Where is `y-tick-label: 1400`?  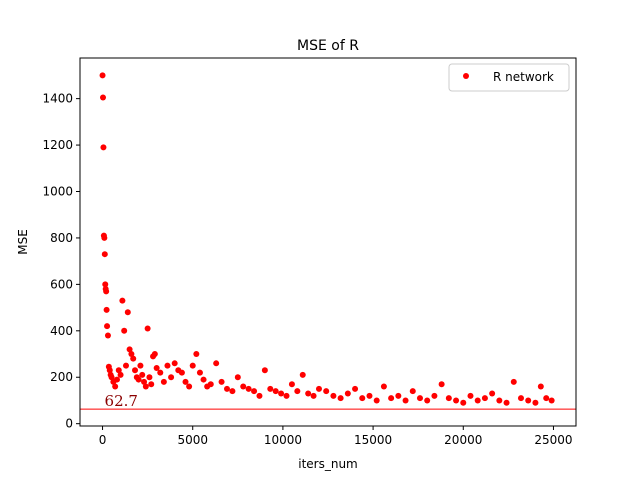 y-tick-label: 1400 is located at coordinates (57, 99).